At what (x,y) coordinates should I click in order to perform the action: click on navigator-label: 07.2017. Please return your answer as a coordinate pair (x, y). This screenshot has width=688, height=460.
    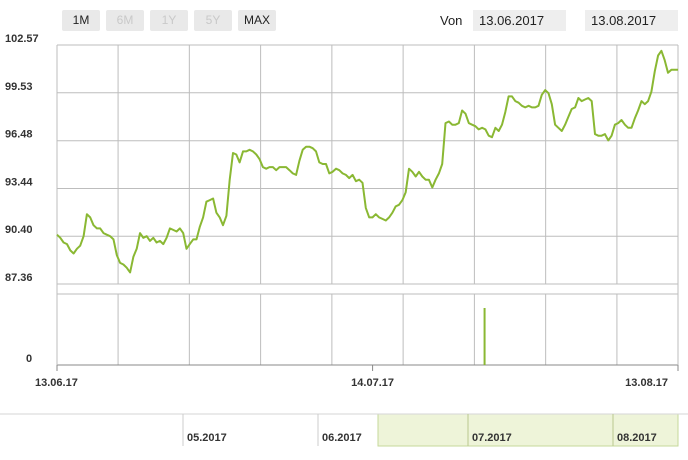
    Looking at the image, I should click on (492, 438).